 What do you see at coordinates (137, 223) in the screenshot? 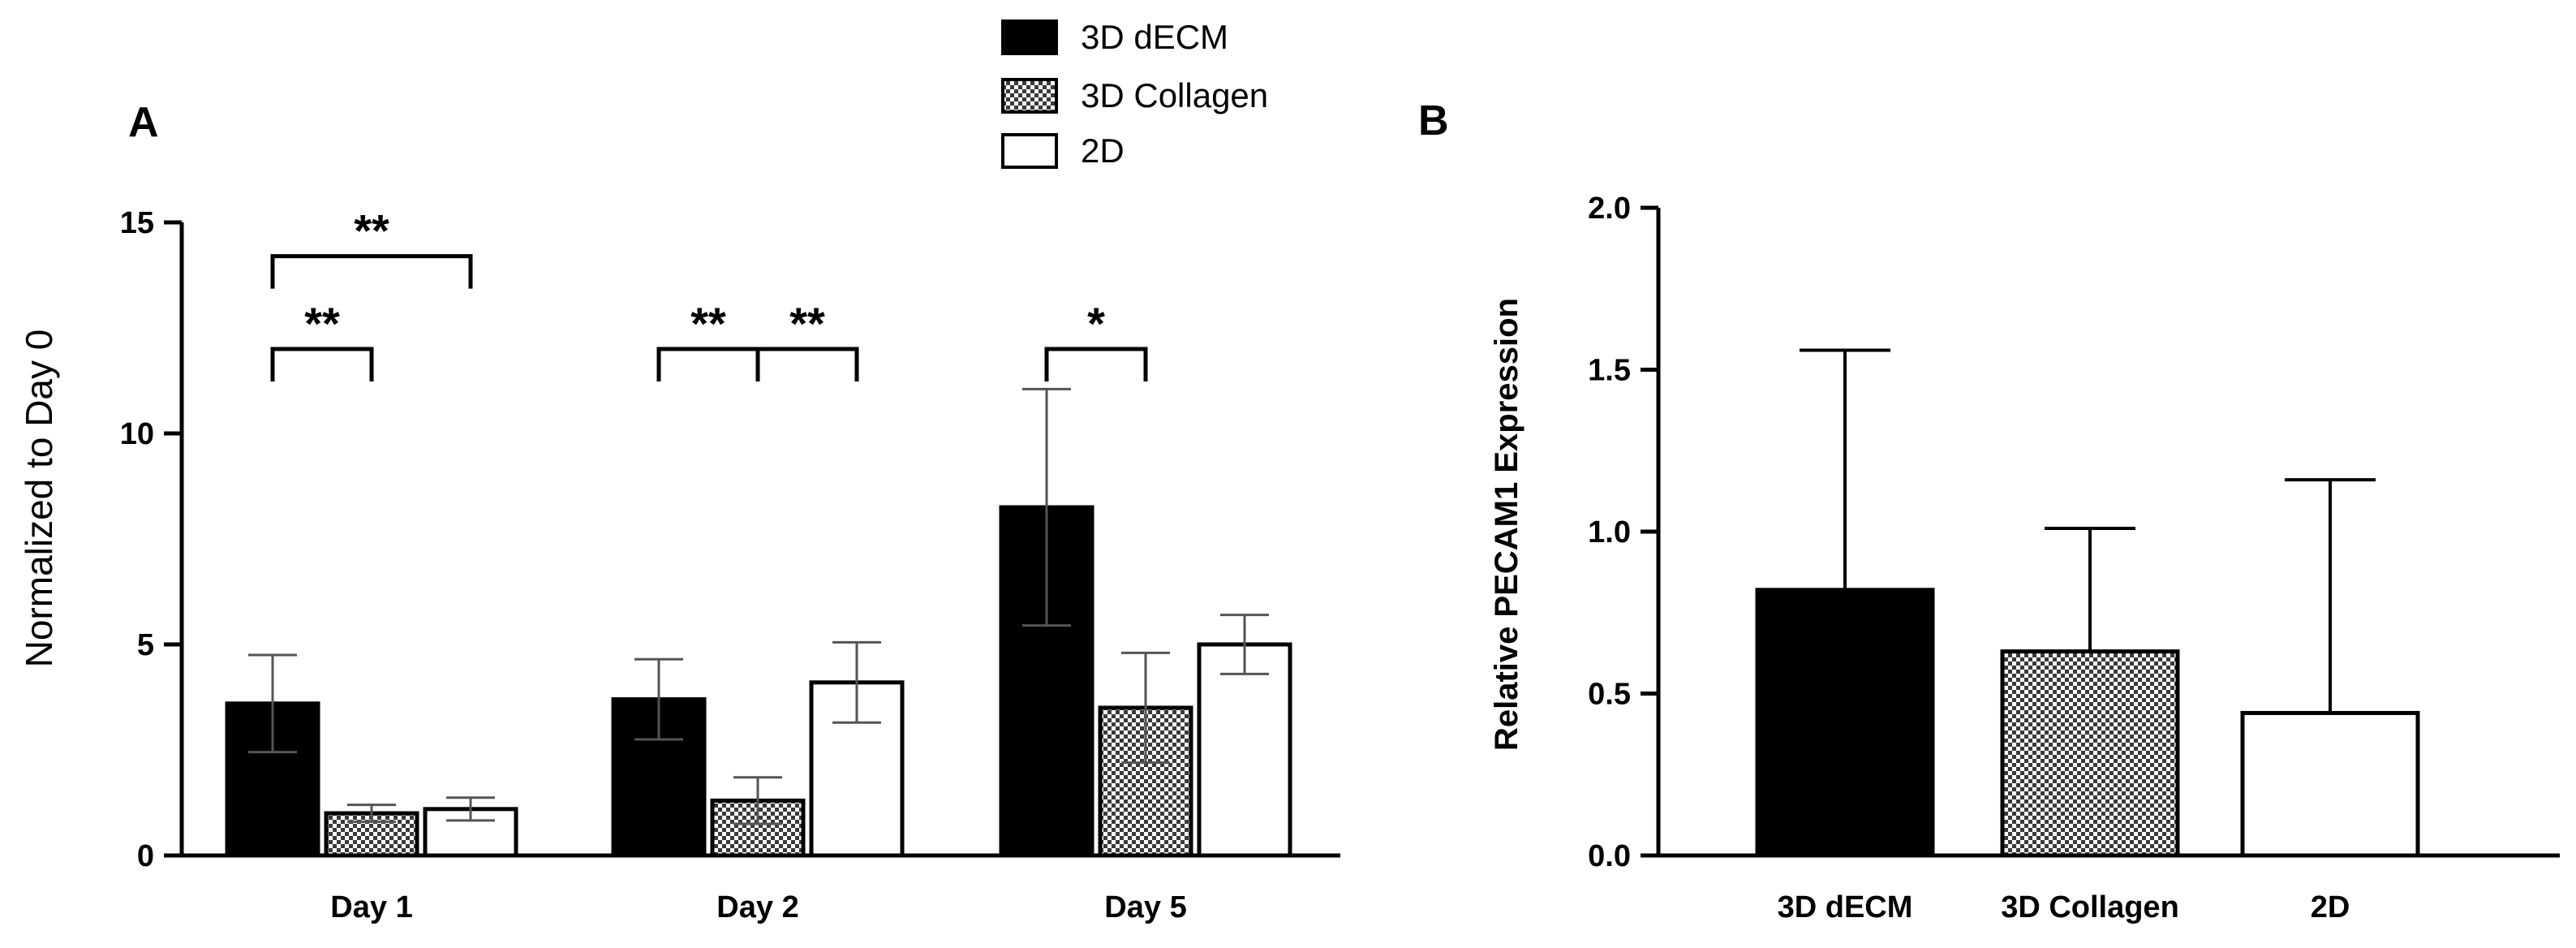
I see `panel-a-tick-label: 15` at bounding box center [137, 223].